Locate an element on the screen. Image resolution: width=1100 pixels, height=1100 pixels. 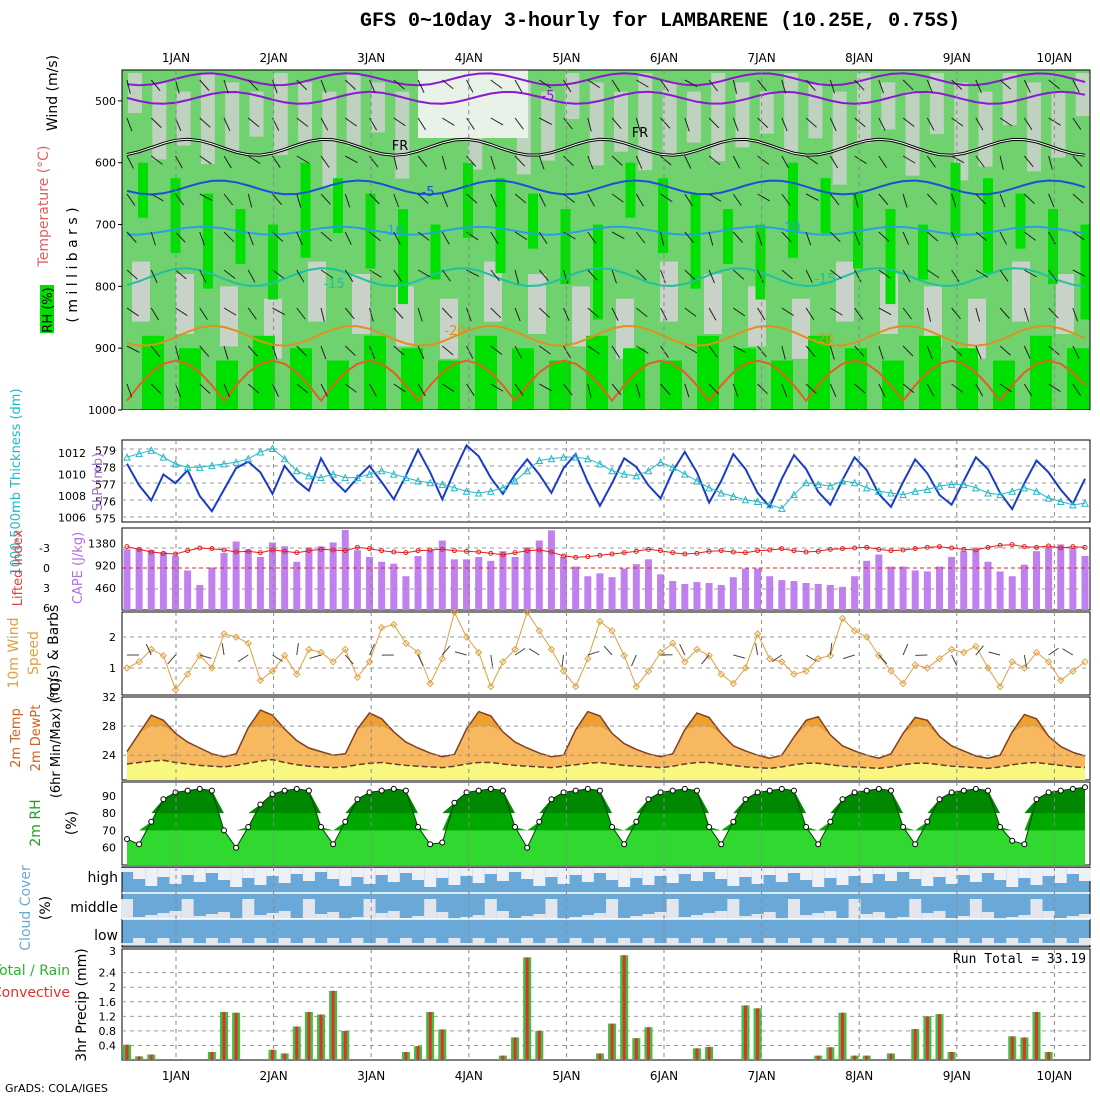
contour-label: -10 is located at coordinates (392, 231).